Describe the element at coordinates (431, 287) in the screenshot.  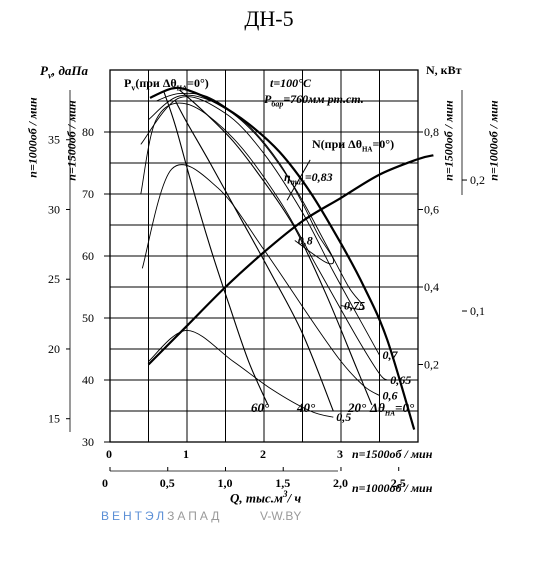
I see `n-1500-tick-label: 0,4` at that location.